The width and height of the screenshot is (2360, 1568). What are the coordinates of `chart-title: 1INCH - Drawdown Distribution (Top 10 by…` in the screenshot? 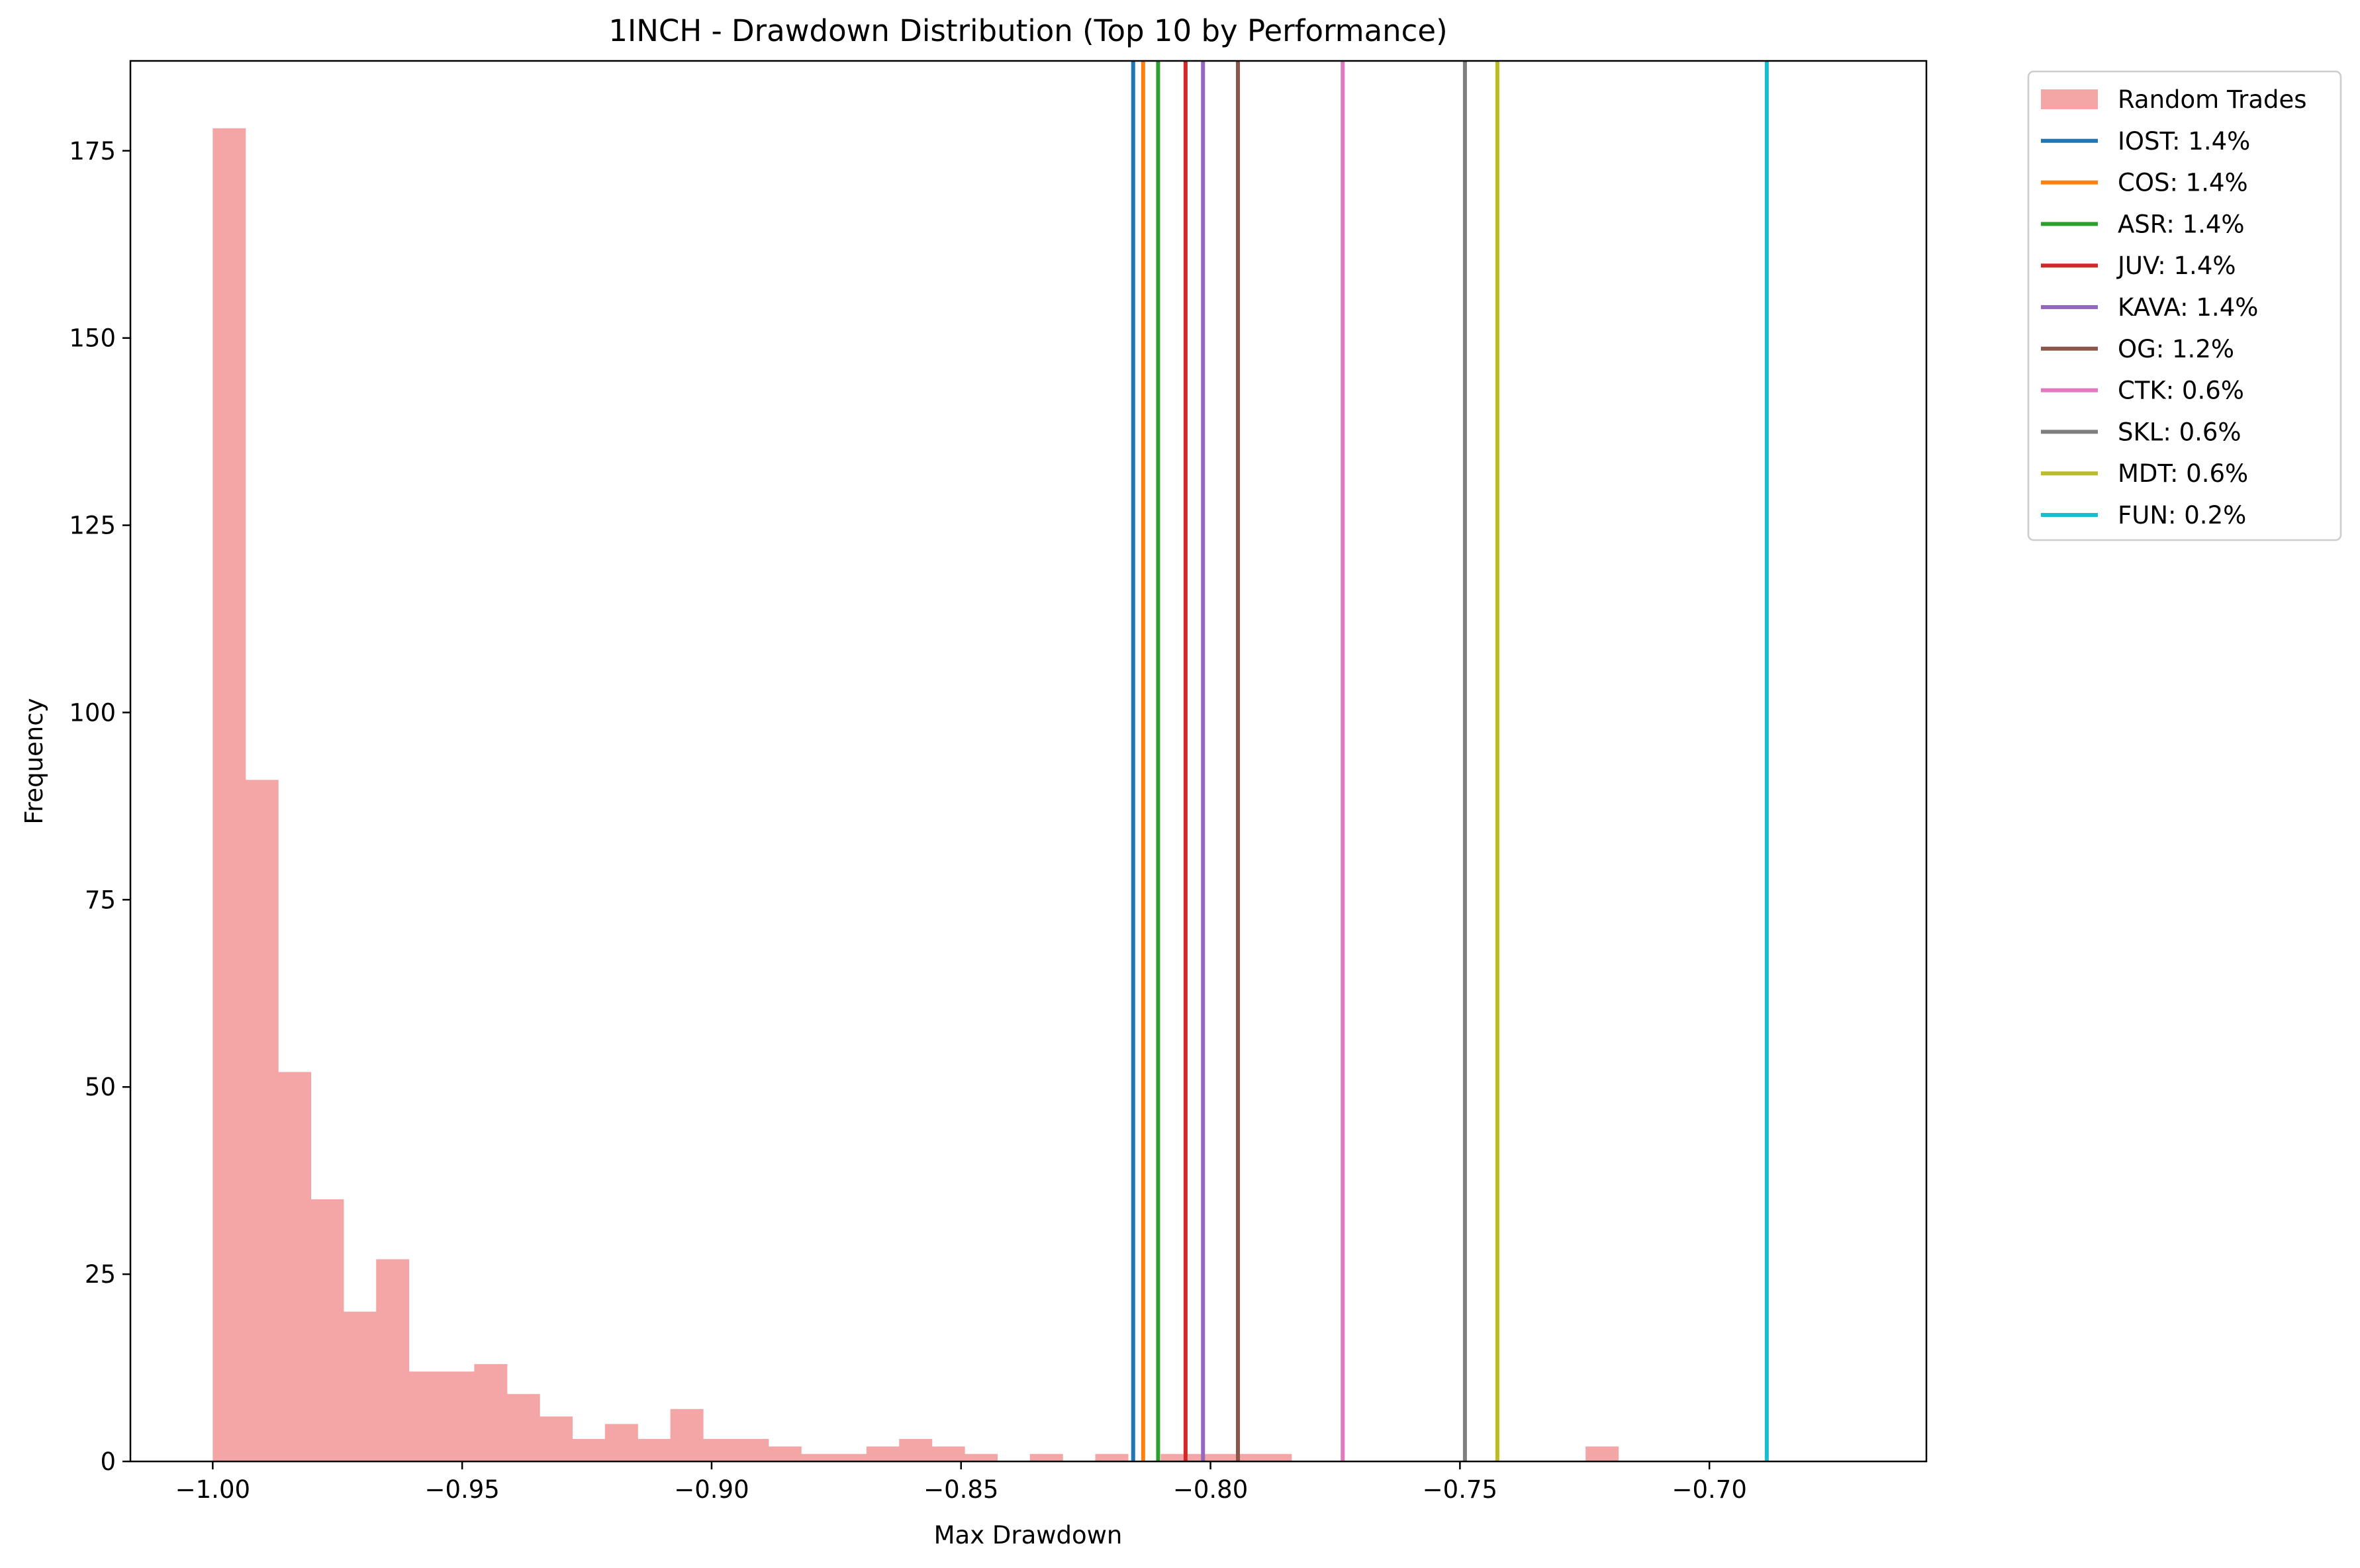 It's located at (1027, 30).